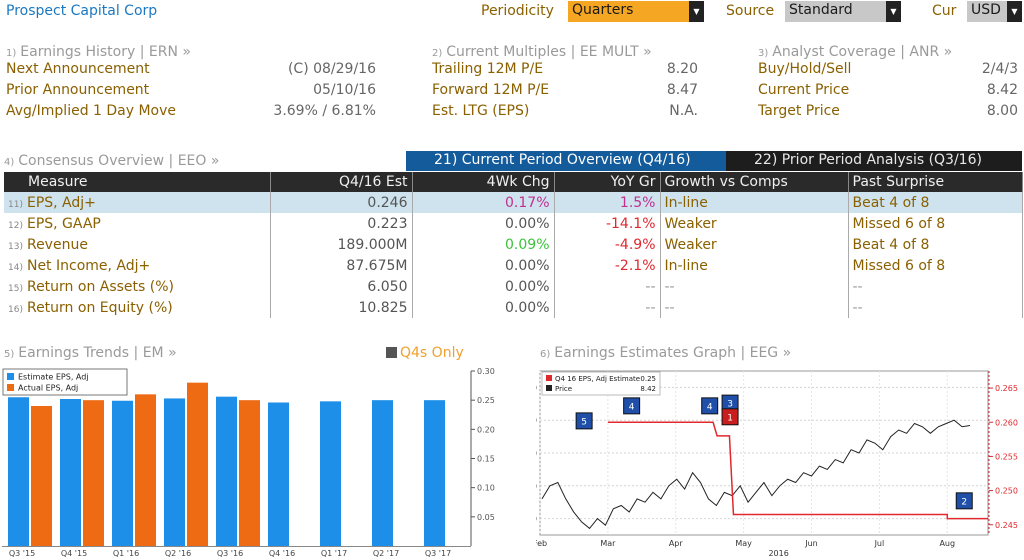 Image resolution: width=1024 pixels, height=560 pixels. What do you see at coordinates (994, 11) in the screenshot?
I see `currency-dropdown: USD ▼` at bounding box center [994, 11].